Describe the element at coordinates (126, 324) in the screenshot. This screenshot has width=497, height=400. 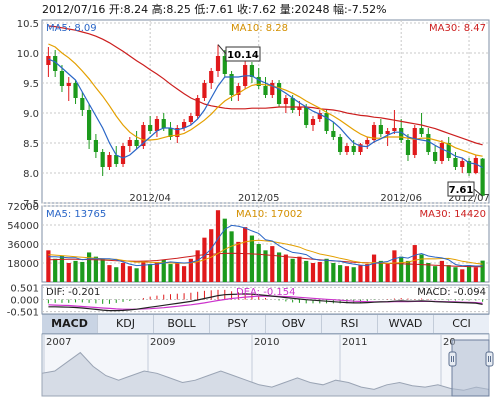
I see `tab-kdj: KDJ` at that location.